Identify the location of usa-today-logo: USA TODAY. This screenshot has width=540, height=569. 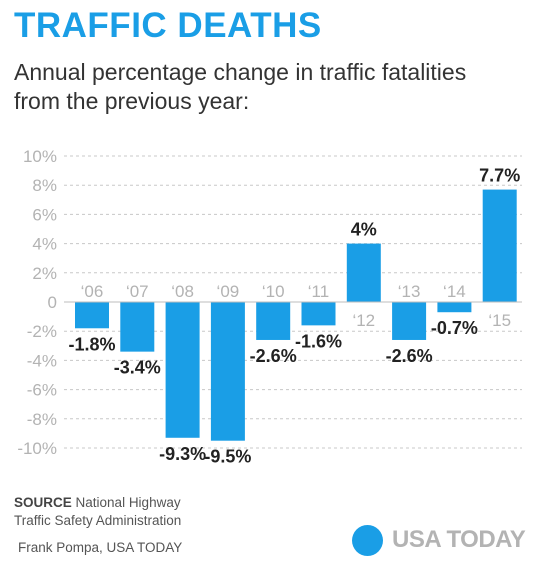
(439, 540).